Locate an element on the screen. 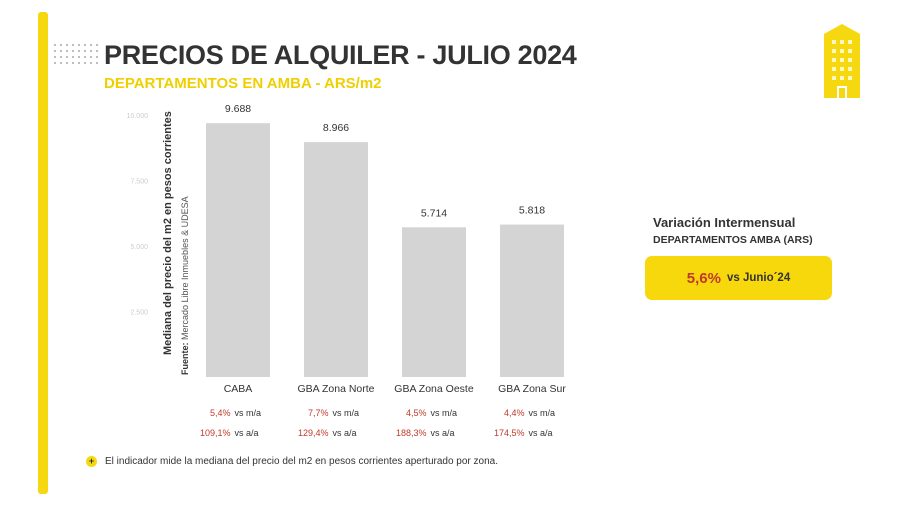 The width and height of the screenshot is (915, 510). stat-mom: 5,4% vs m/a is located at coordinates (236, 413).